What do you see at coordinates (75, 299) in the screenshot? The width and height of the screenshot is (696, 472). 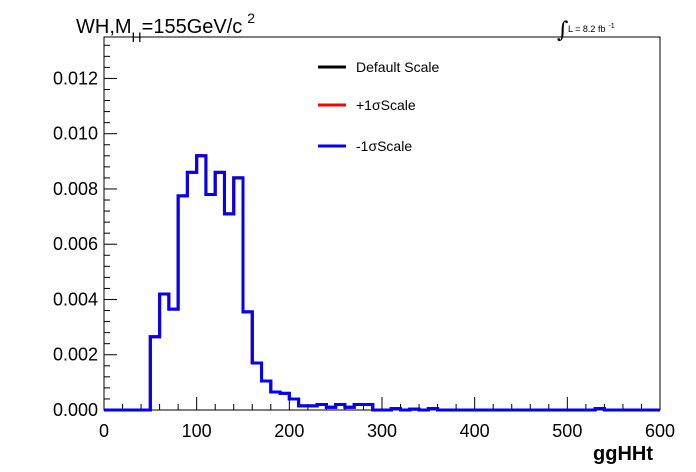 I see `y-tick-label: 0.004` at bounding box center [75, 299].